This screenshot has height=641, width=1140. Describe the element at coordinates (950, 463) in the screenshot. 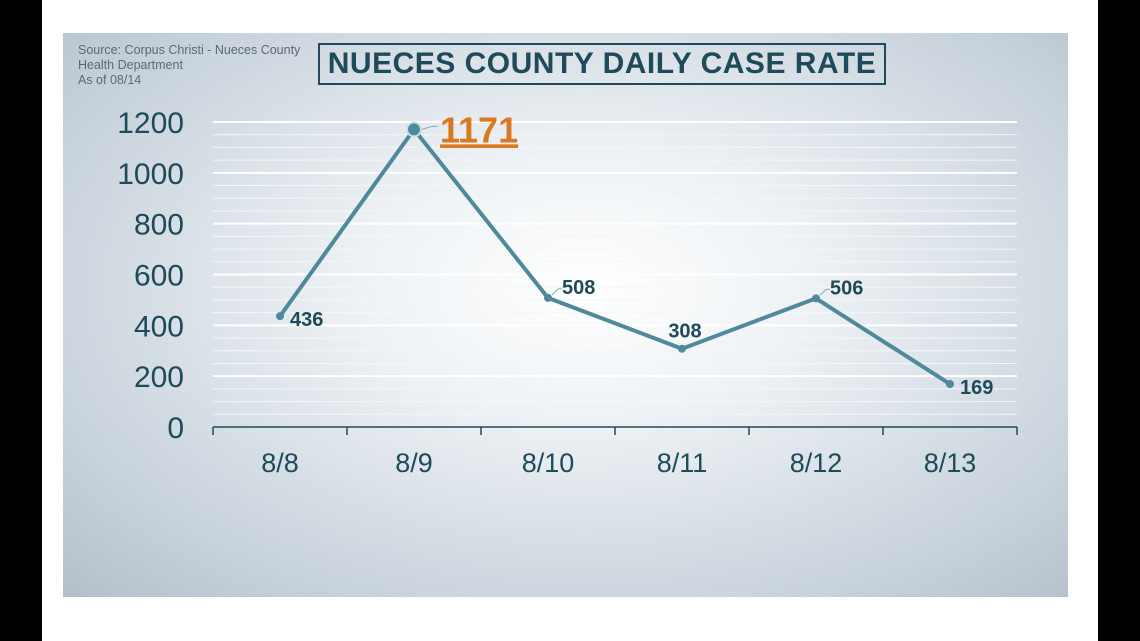

I see `x-tick-label: 8/13` at that location.